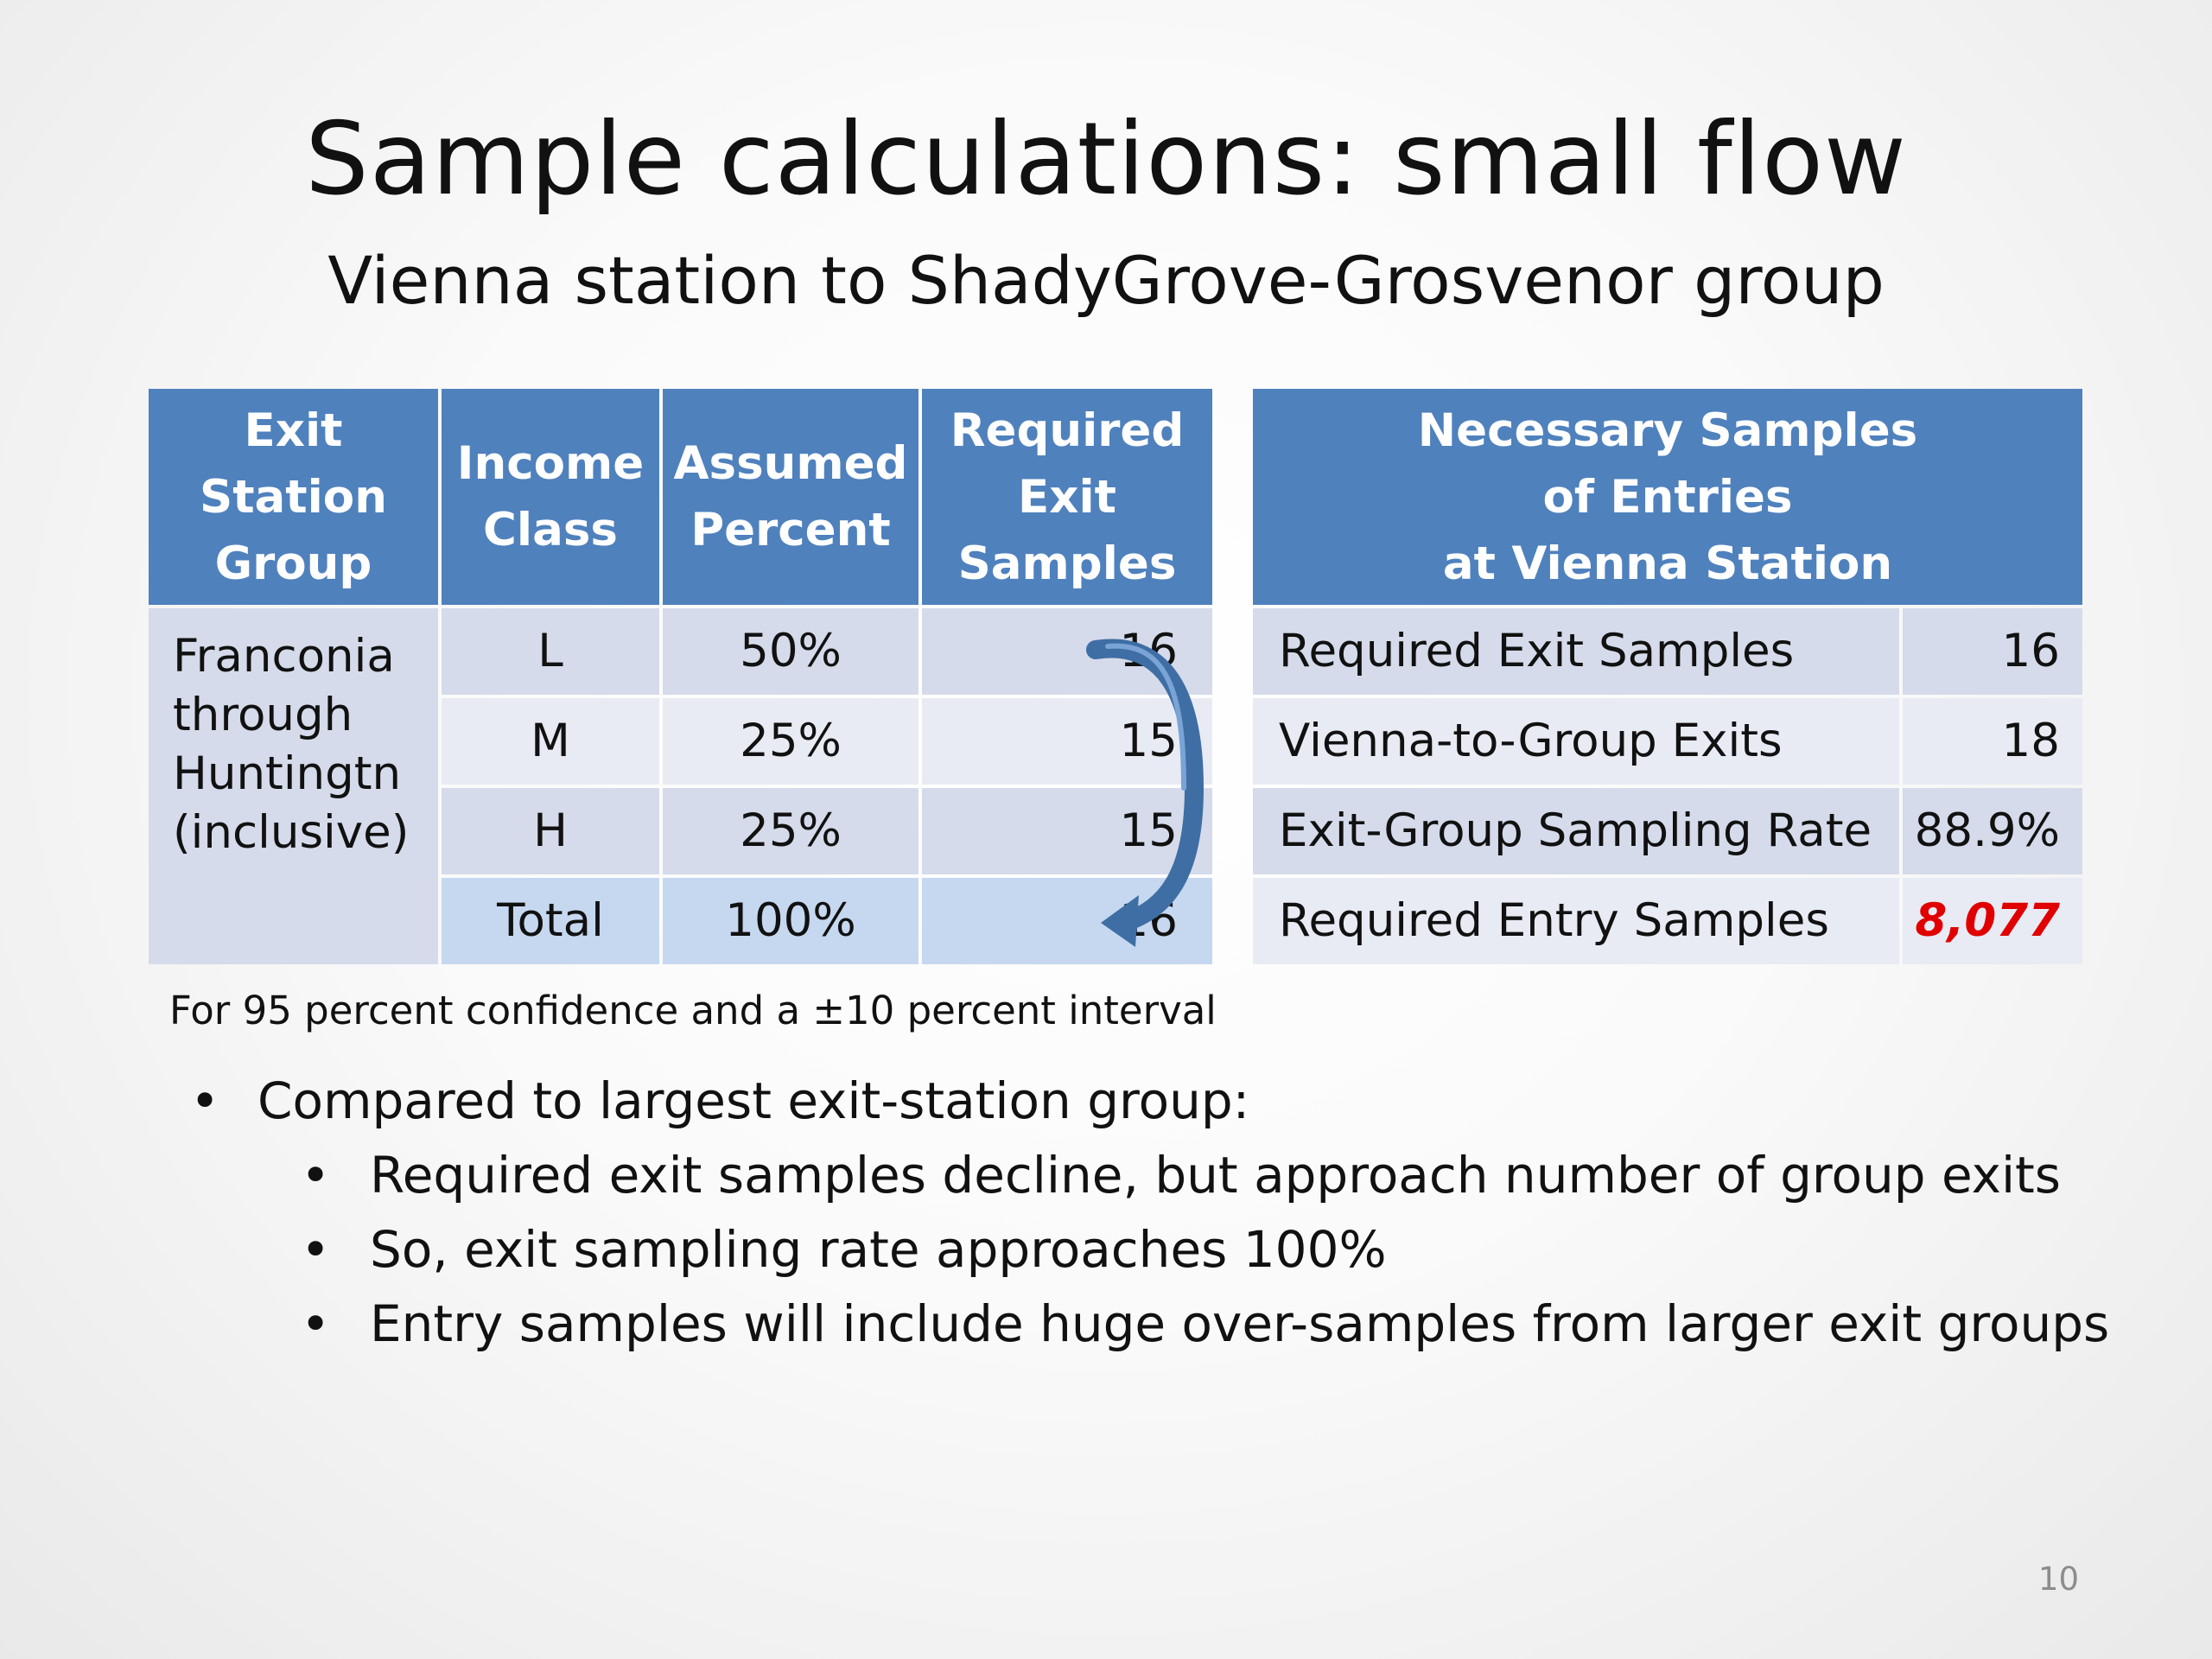  Describe the element at coordinates (1067, 497) in the screenshot. I see `header-required-exit-samples: Required Exit Samples` at that location.